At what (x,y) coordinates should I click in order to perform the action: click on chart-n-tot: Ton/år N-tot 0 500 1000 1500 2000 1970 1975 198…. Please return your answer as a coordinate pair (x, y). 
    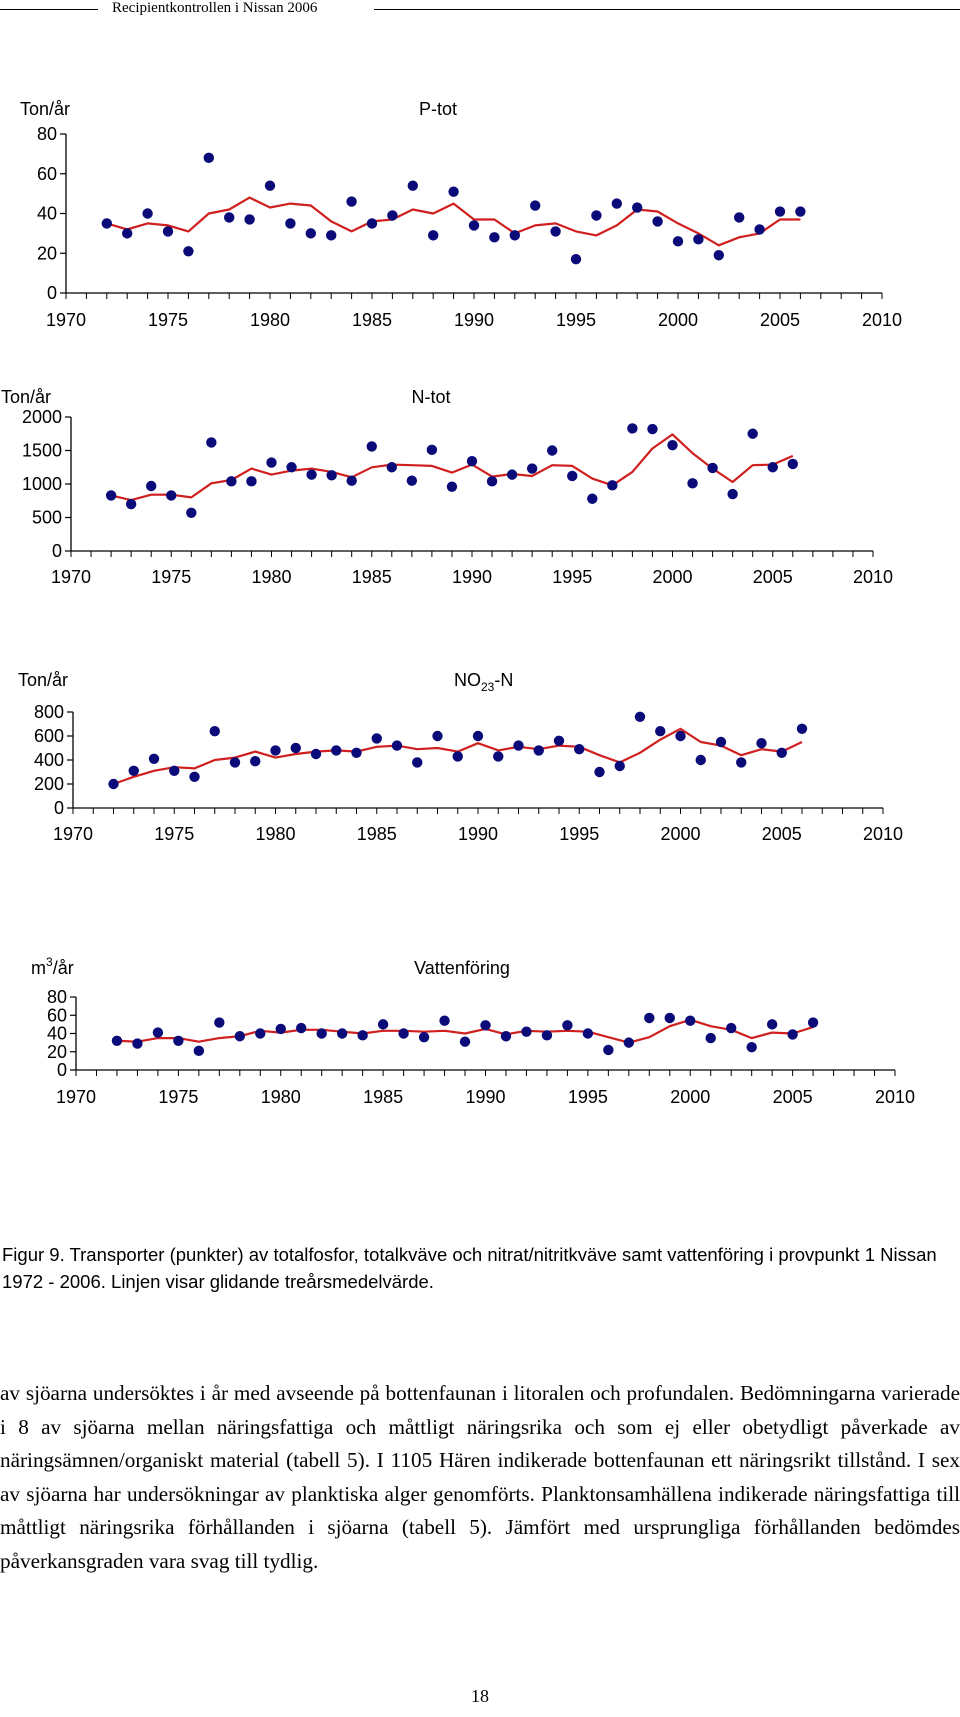
    Looking at the image, I should click on (447, 487).